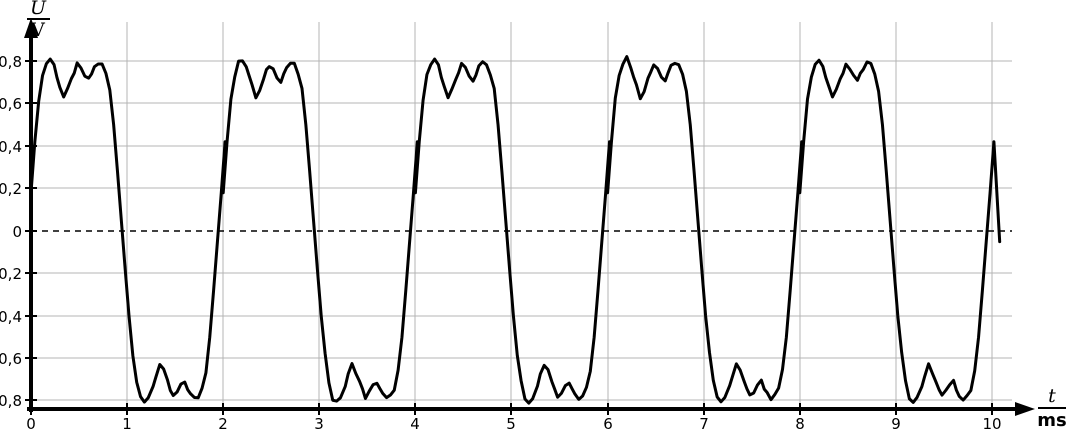  I want to click on y-tick-label: -0,2, so click(11, 274).